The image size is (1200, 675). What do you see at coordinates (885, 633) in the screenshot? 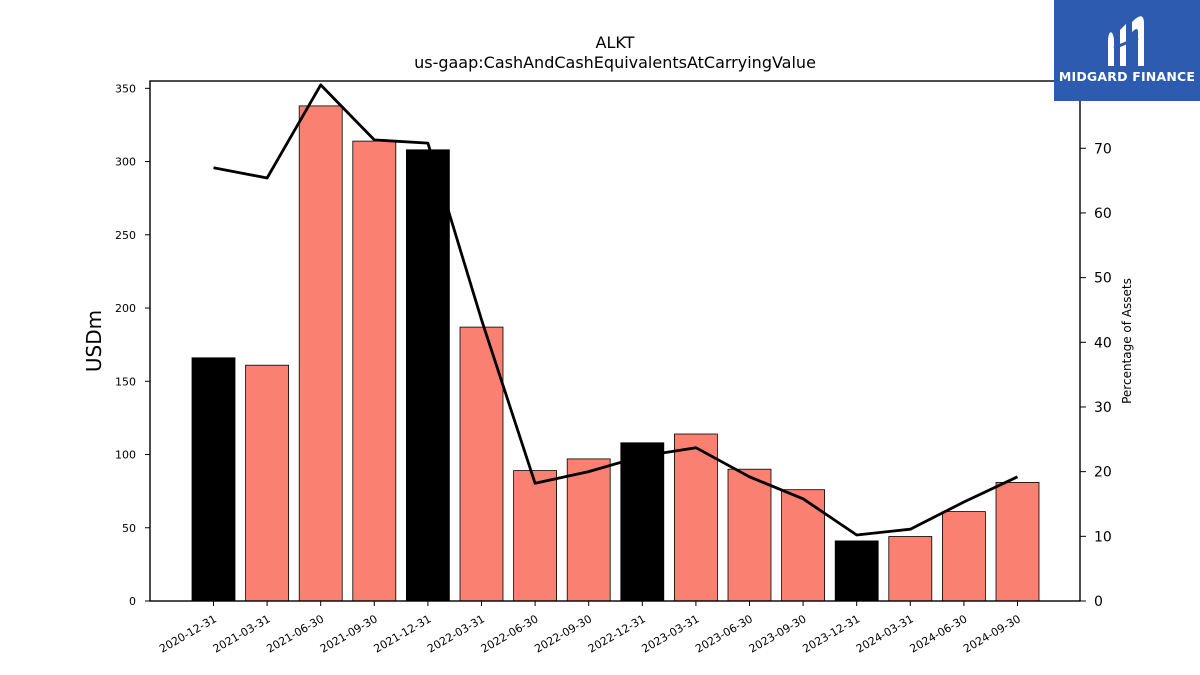
I see `x-tick-label: 2024-03-31` at bounding box center [885, 633].